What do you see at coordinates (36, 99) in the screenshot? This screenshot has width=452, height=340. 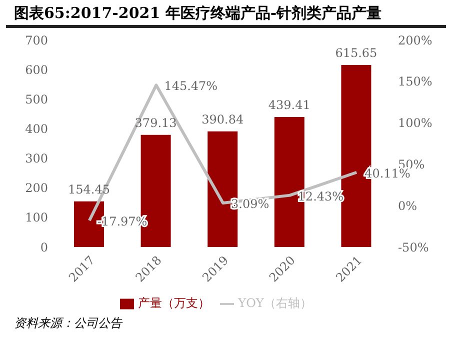 I see `y-tick-label: 500` at bounding box center [36, 99].